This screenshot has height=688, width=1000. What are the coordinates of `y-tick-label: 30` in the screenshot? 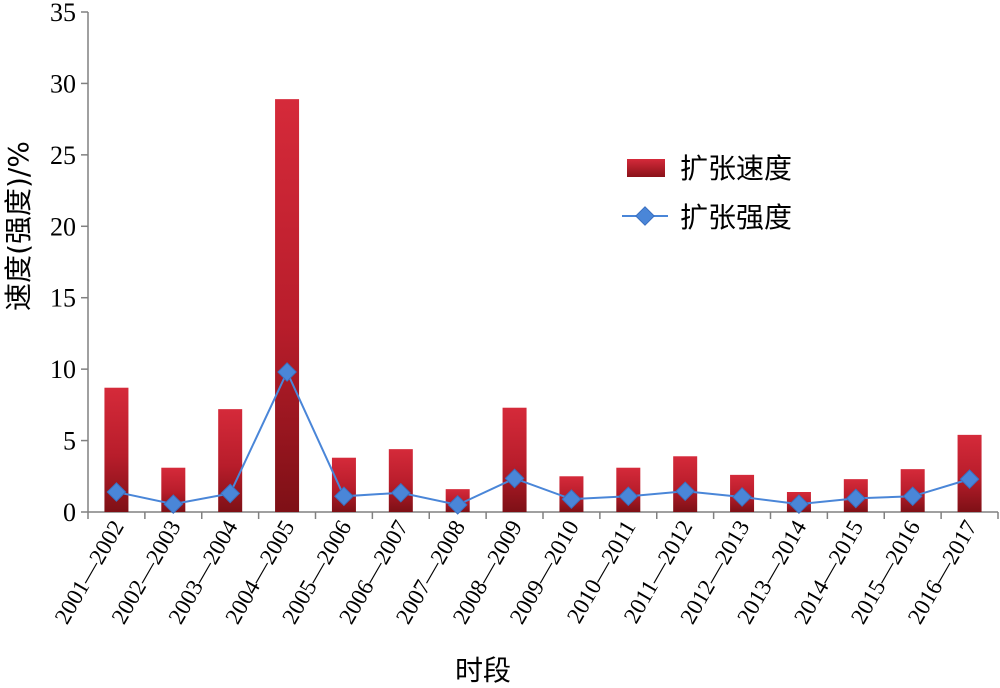 It's located at (63, 83).